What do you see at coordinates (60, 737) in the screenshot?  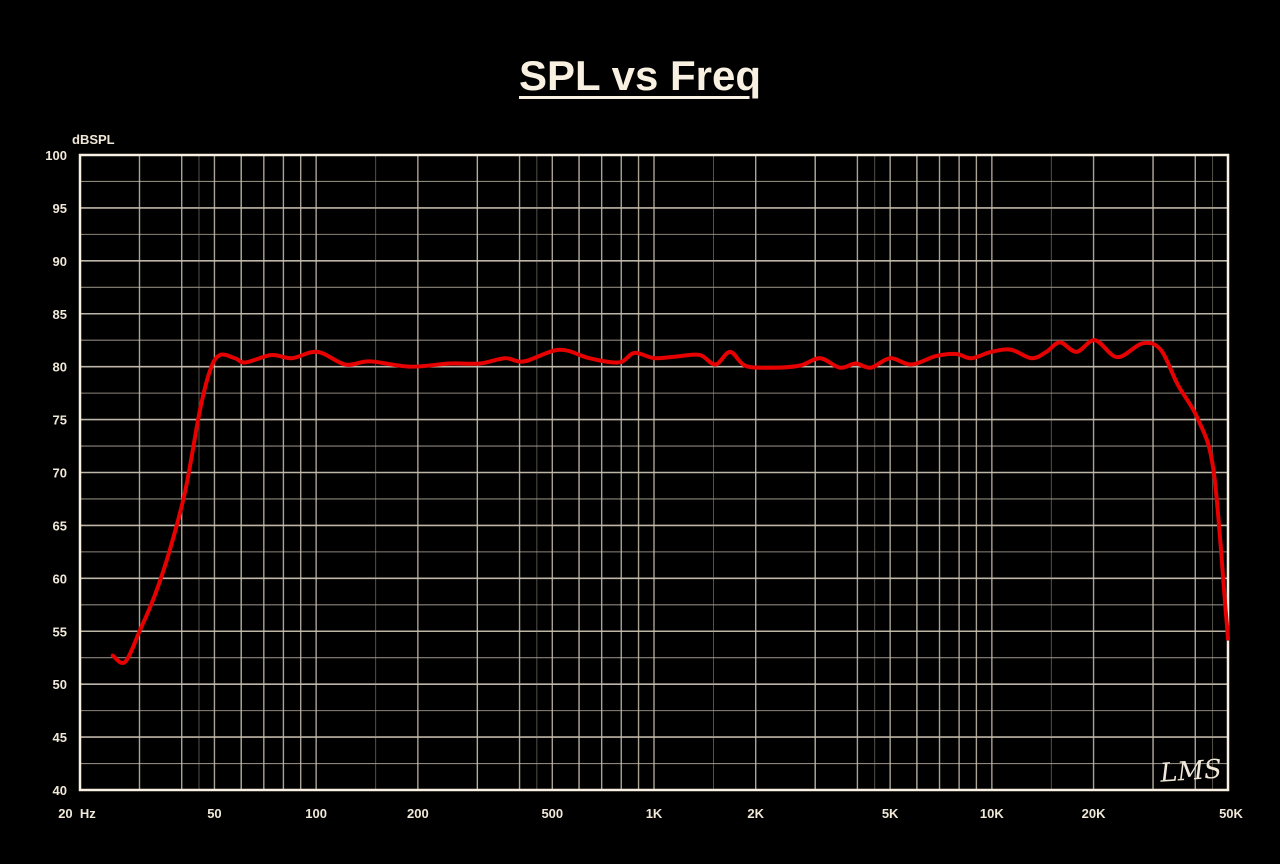 I see `y-tick-label: 45` at bounding box center [60, 737].